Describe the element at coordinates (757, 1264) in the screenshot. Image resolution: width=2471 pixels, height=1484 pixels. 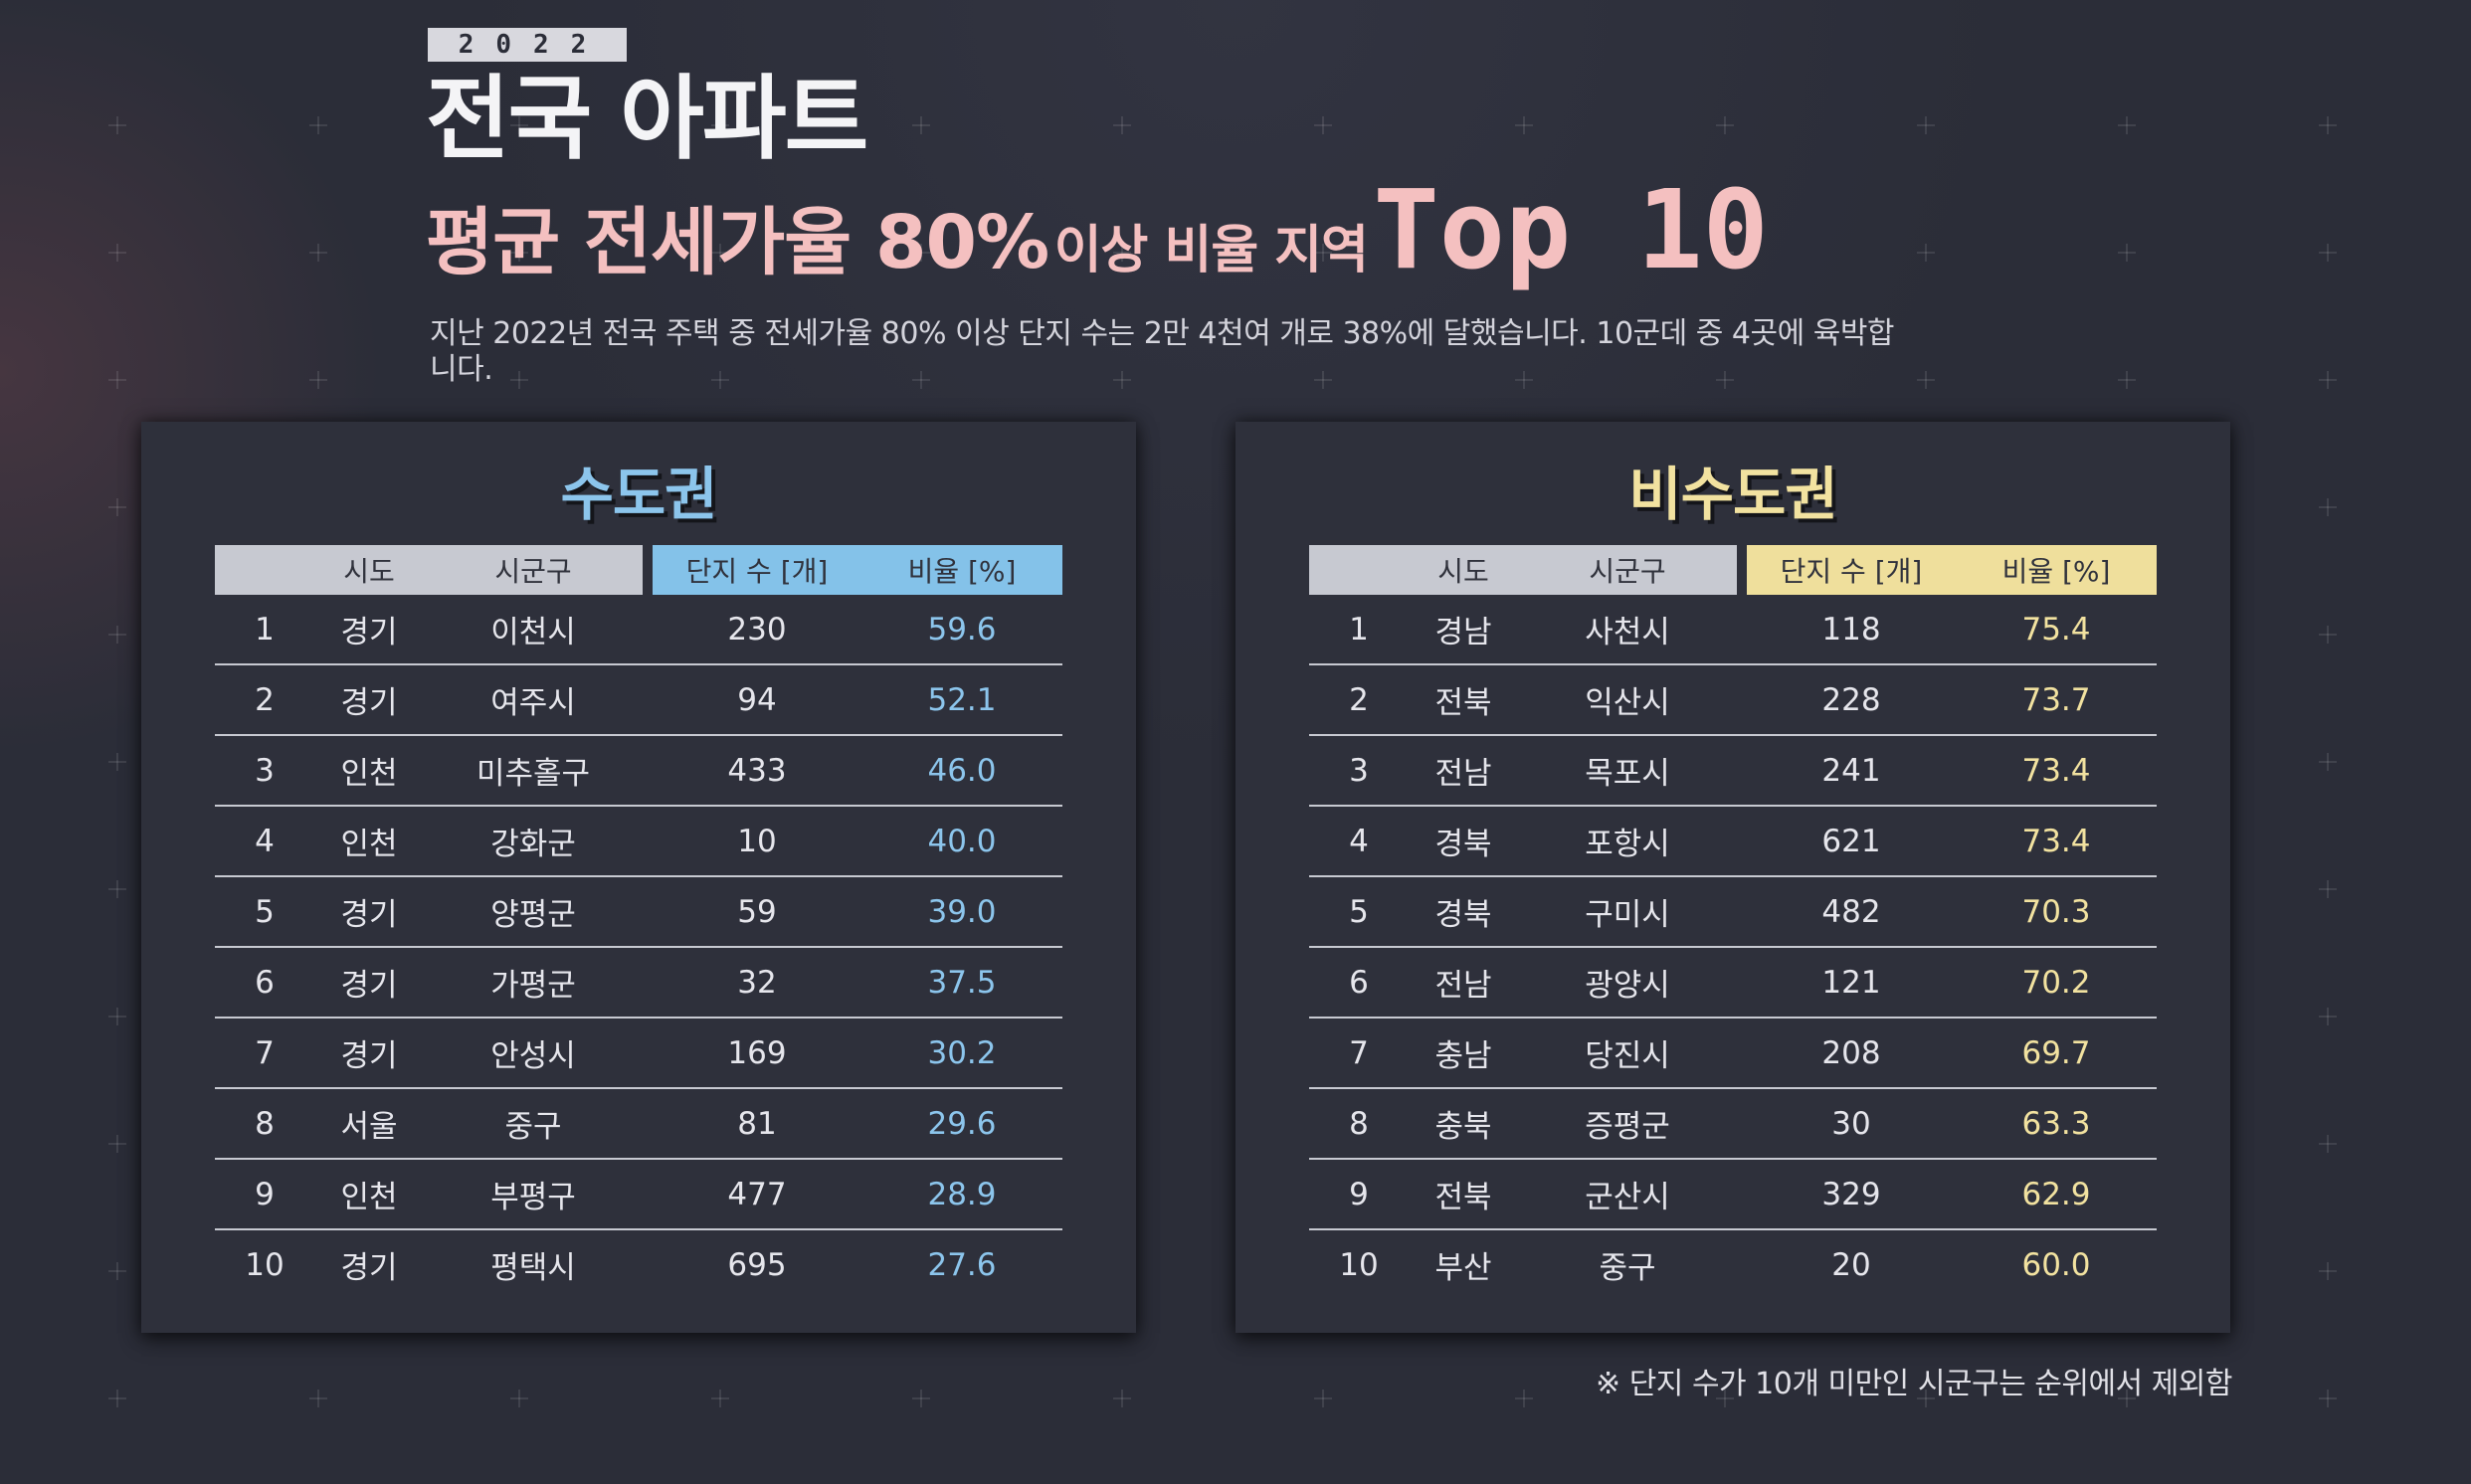
I see `cell-complexes: 695` at that location.